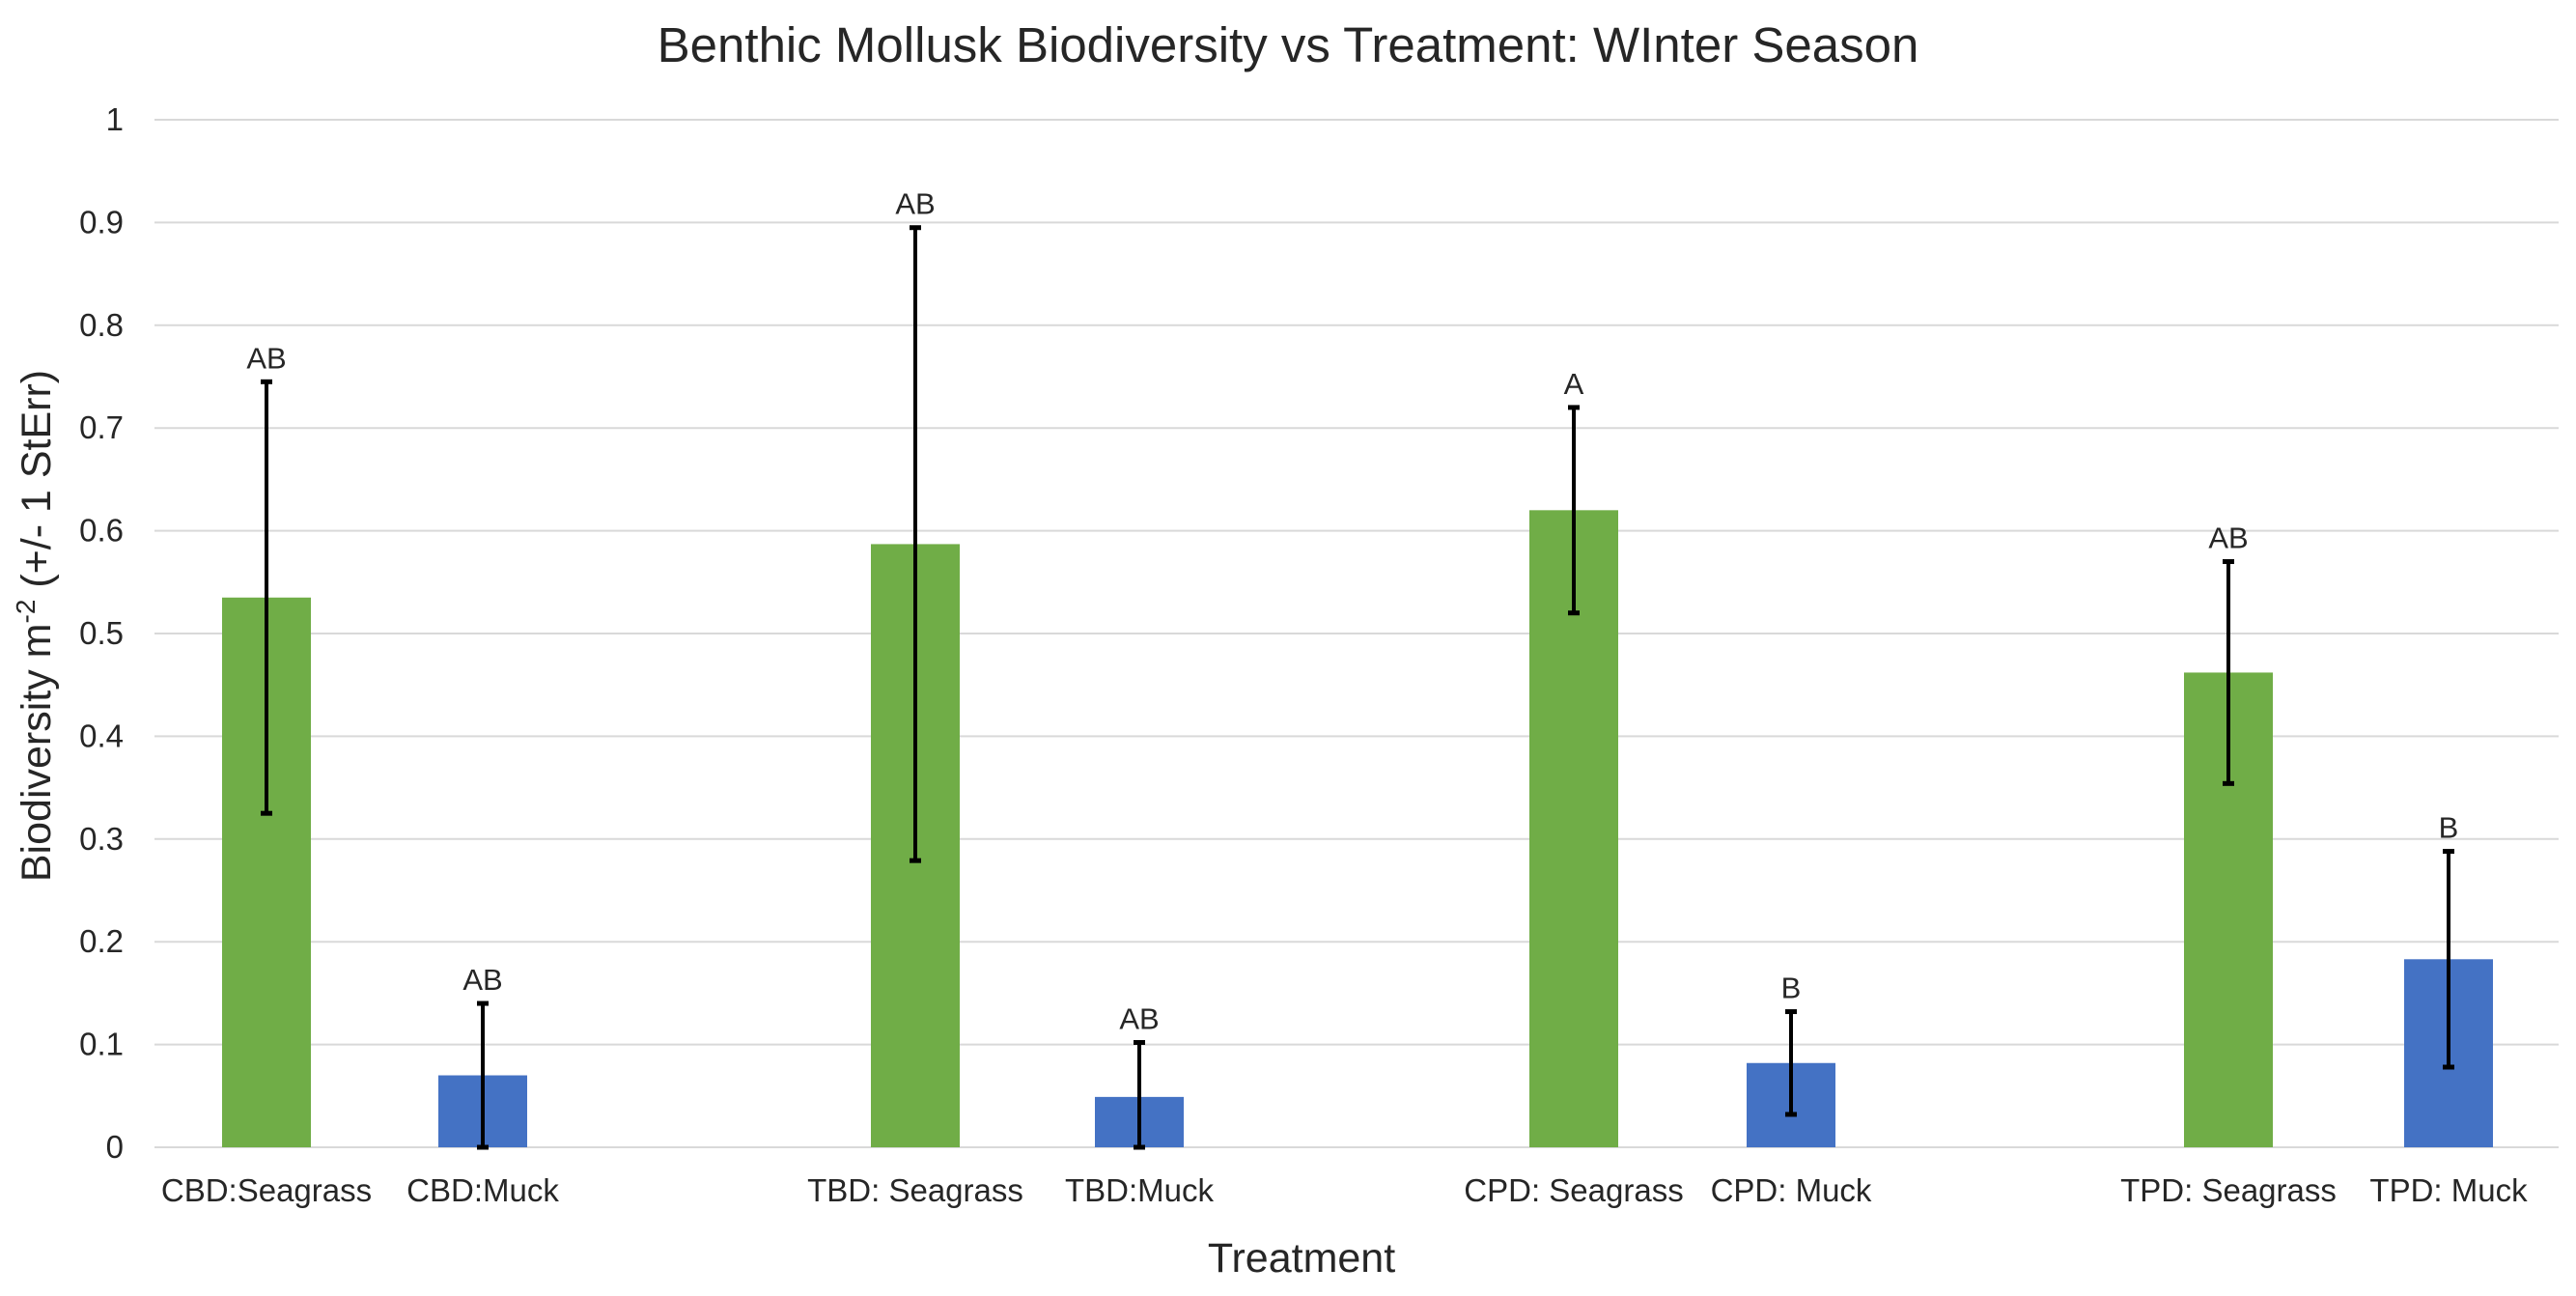  What do you see at coordinates (1574, 384) in the screenshot?
I see `significance-label: A` at bounding box center [1574, 384].